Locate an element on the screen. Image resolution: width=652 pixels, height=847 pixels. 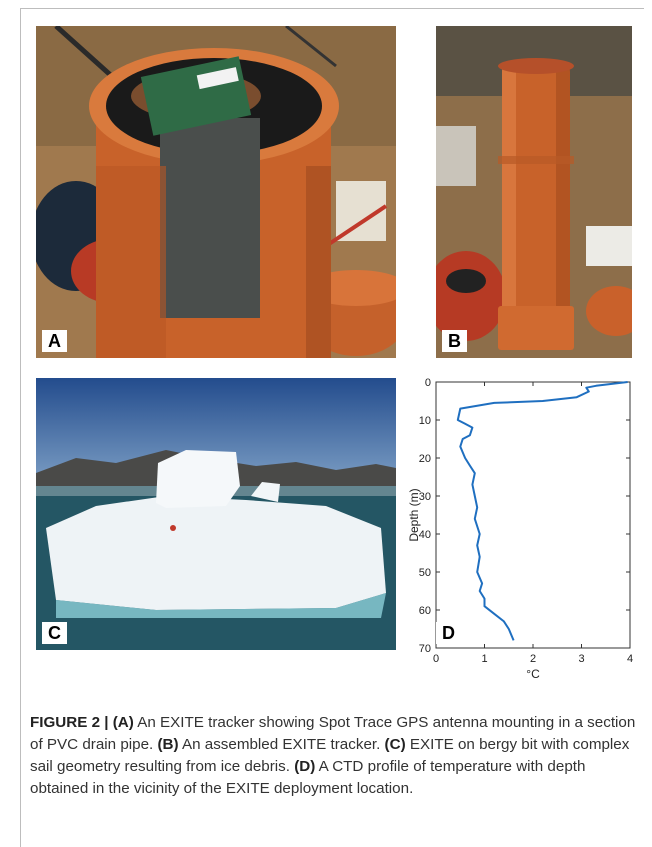
y-tick-label: 60 is located at coordinates (425, 611).